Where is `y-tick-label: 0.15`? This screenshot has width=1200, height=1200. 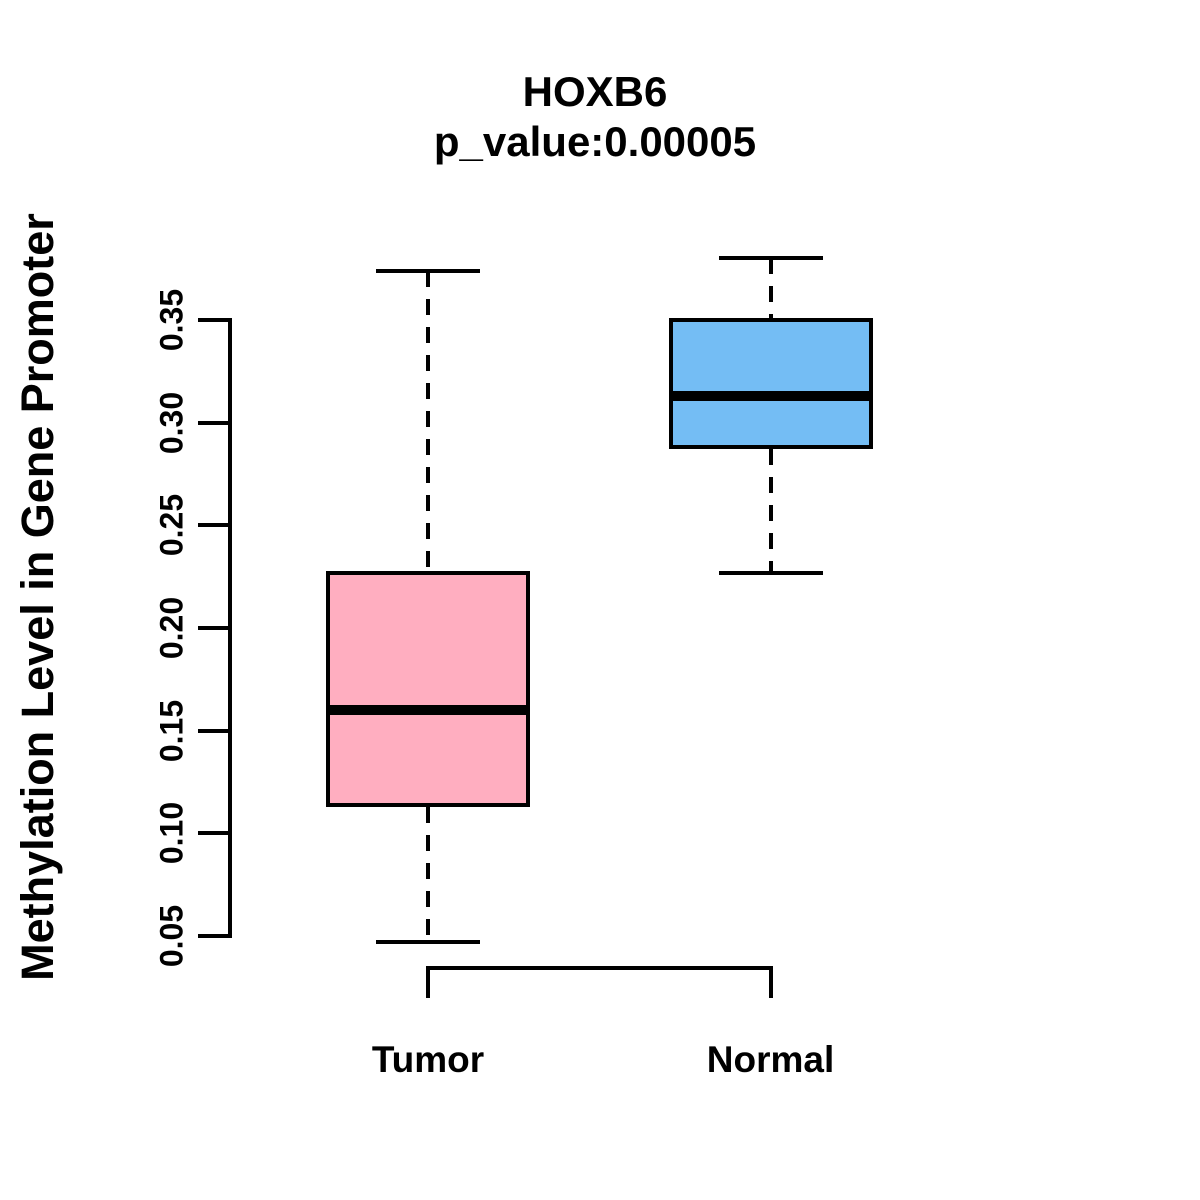
y-tick-label: 0.15 is located at coordinates (171, 730).